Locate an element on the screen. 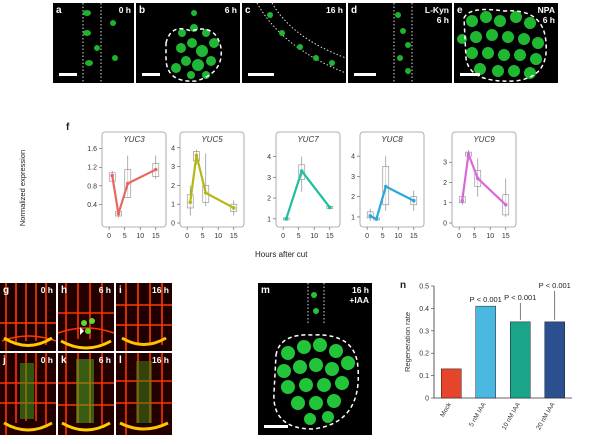 The height and width of the screenshot is (444, 605). panel-d-label: L-Kyn 6 h is located at coordinates (437, 15).